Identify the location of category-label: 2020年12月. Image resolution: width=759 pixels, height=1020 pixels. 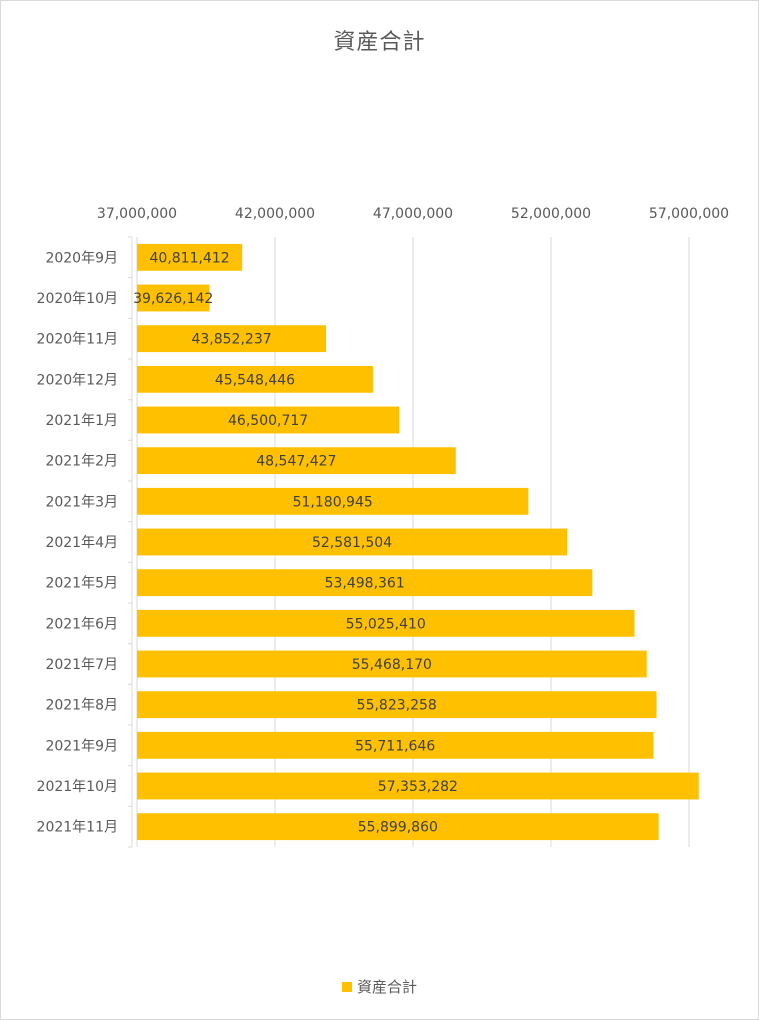
(77, 380).